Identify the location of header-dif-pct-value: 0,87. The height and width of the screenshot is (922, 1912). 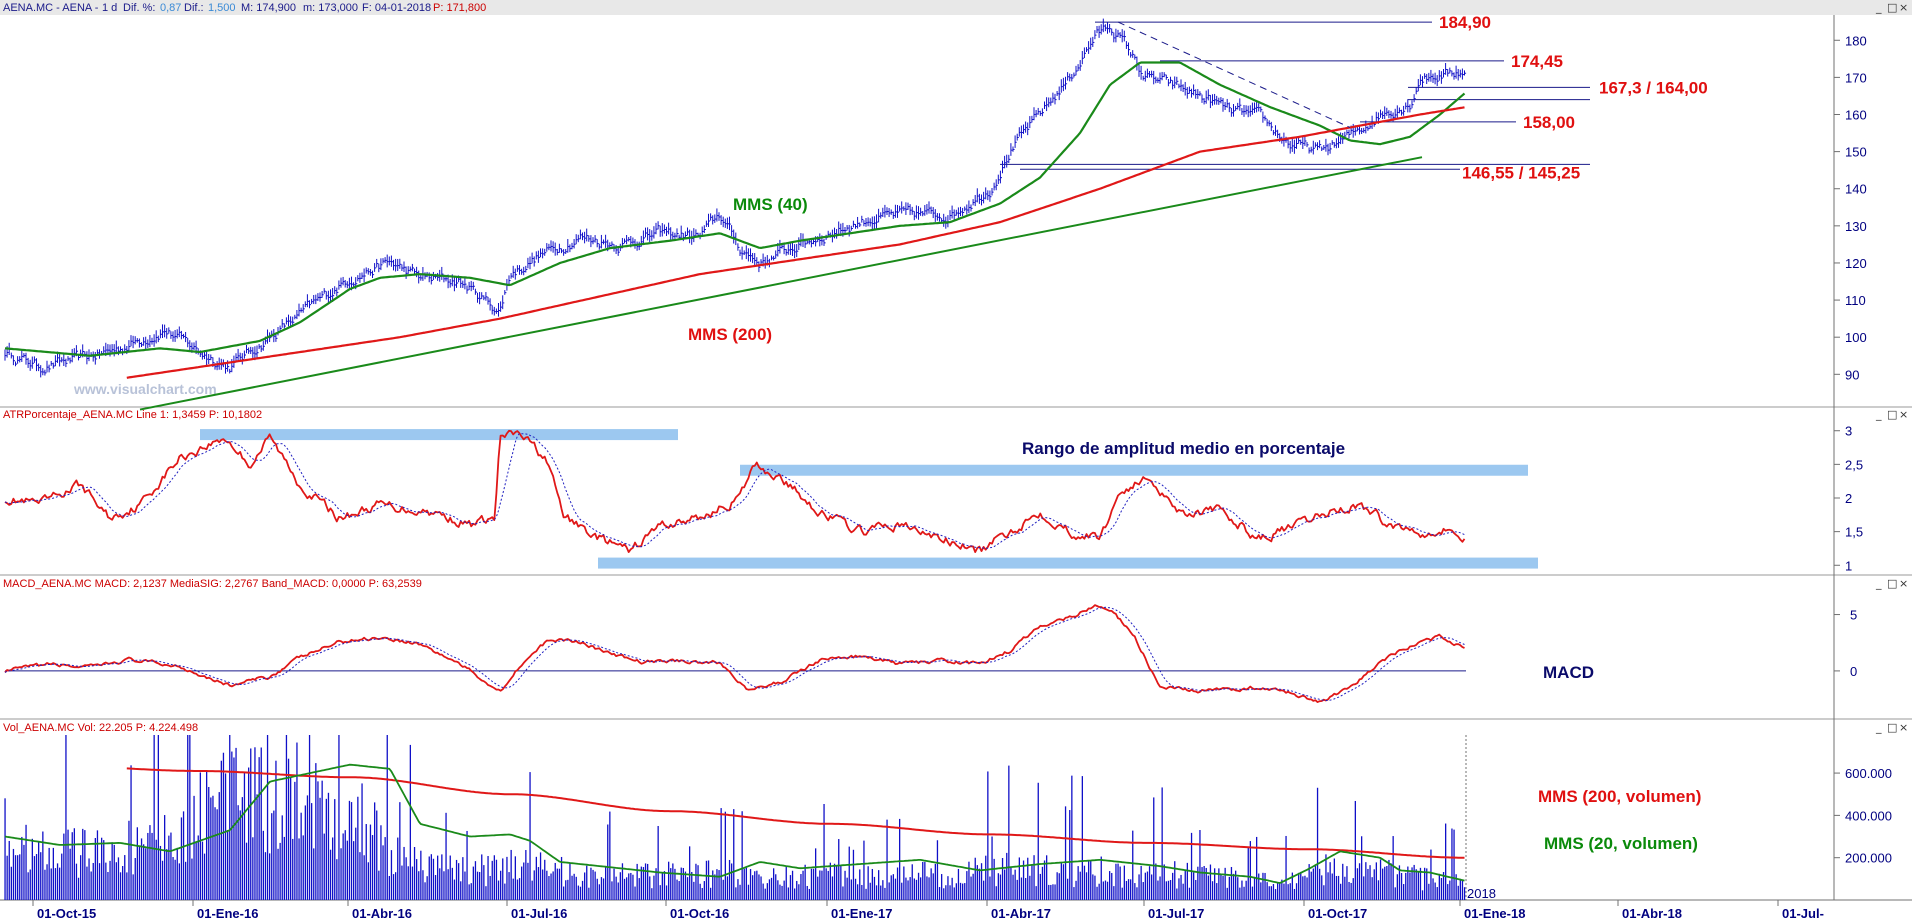
(170, 8).